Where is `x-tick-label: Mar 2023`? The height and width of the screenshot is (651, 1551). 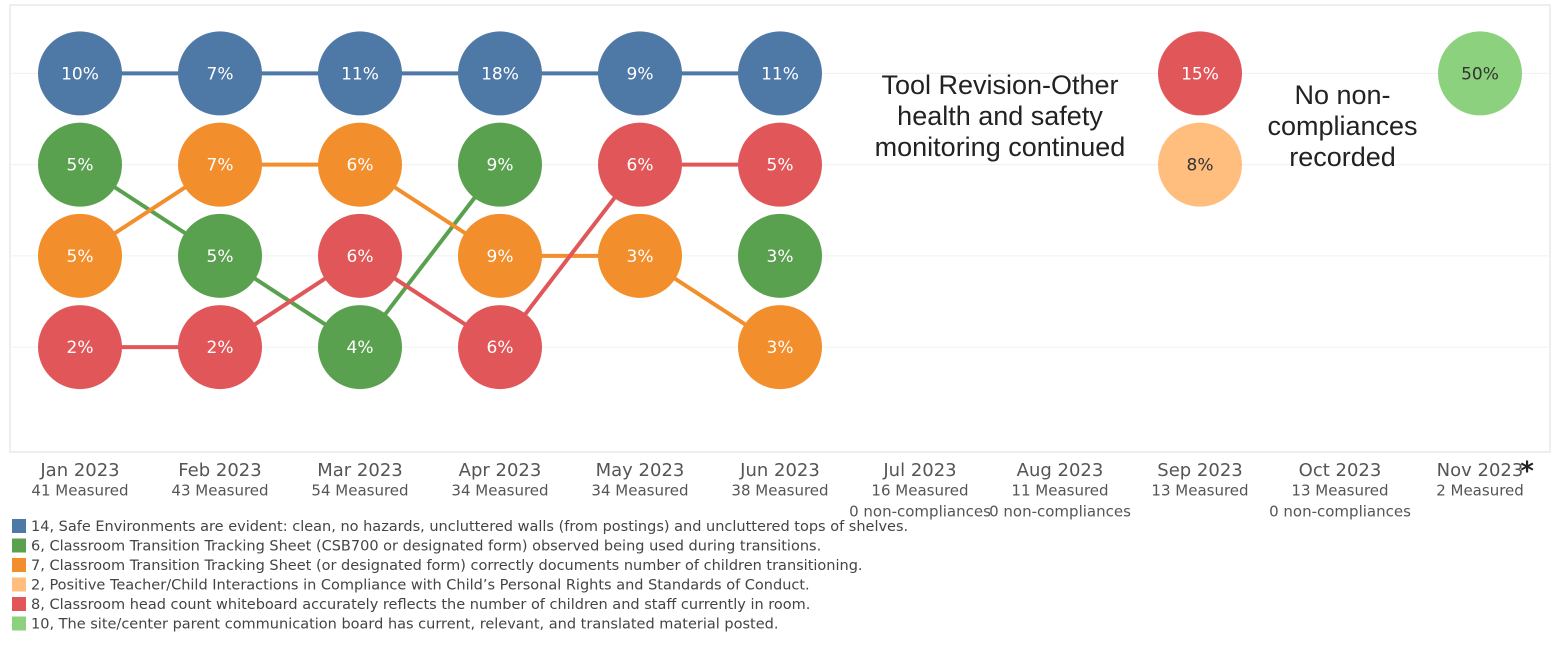 x-tick-label: Mar 2023 is located at coordinates (360, 470).